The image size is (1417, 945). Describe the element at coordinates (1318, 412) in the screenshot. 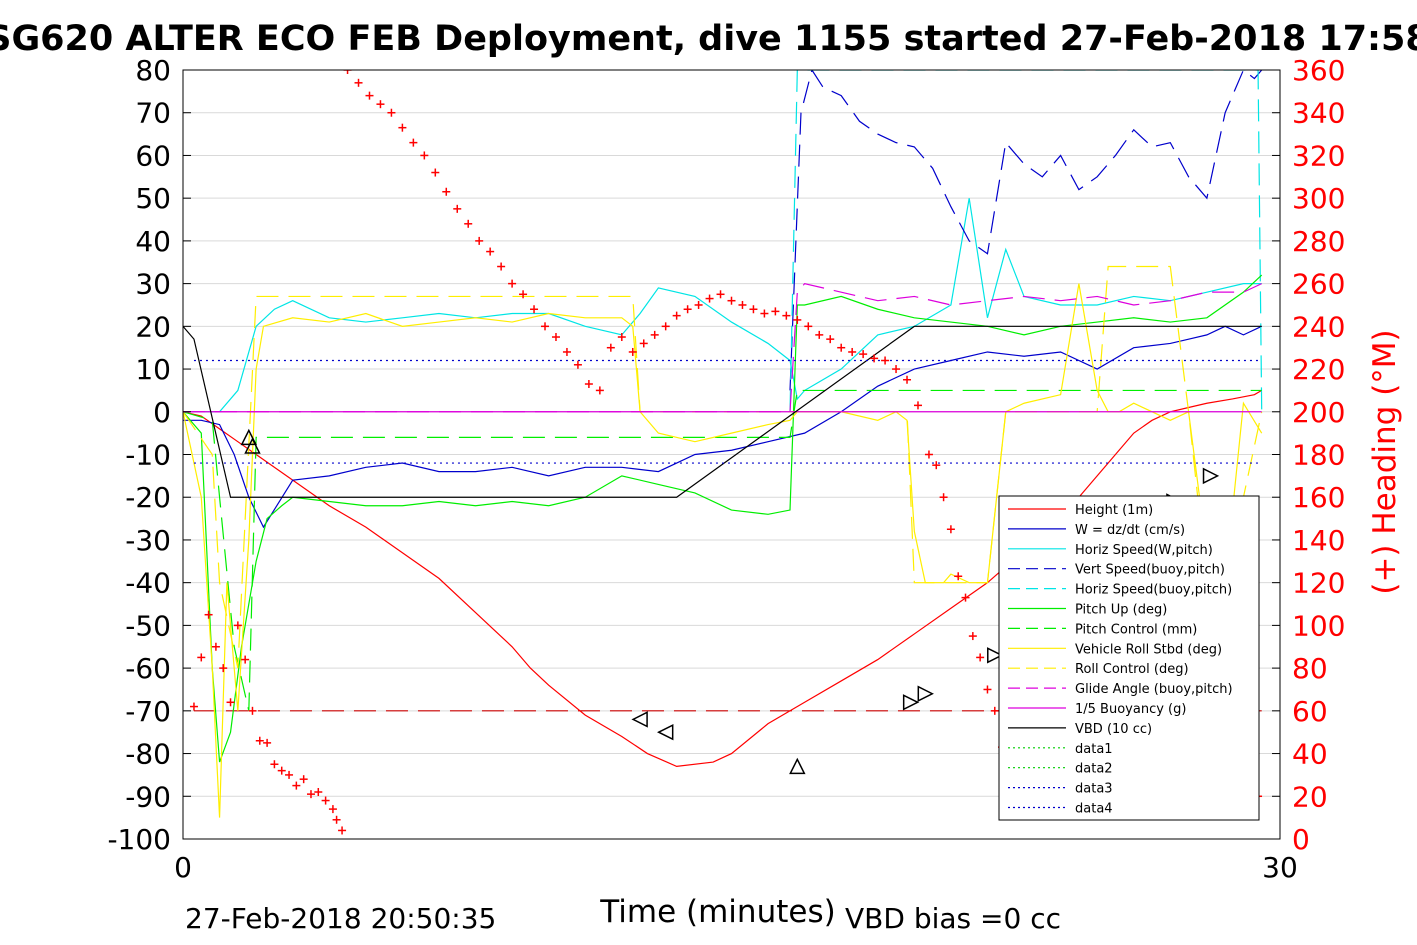

I see `right-tick-label: 200` at that location.